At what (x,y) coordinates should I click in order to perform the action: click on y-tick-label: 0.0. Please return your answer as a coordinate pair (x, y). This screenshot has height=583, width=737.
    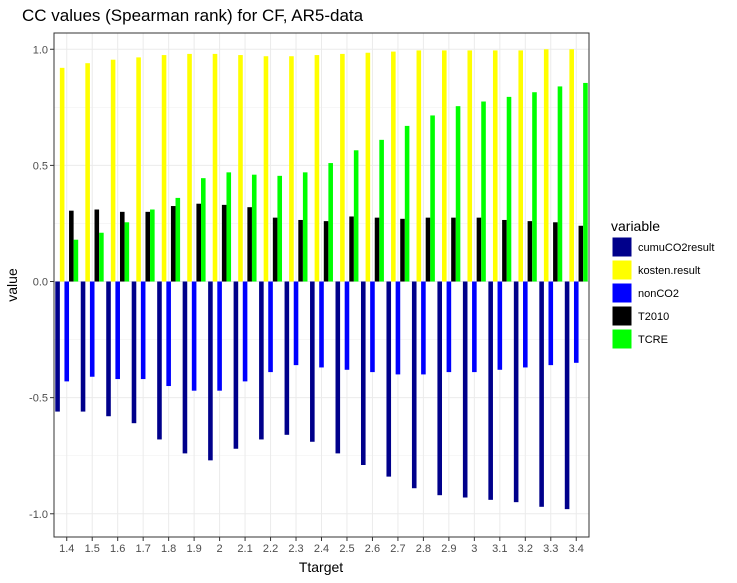
    Looking at the image, I should click on (40, 283).